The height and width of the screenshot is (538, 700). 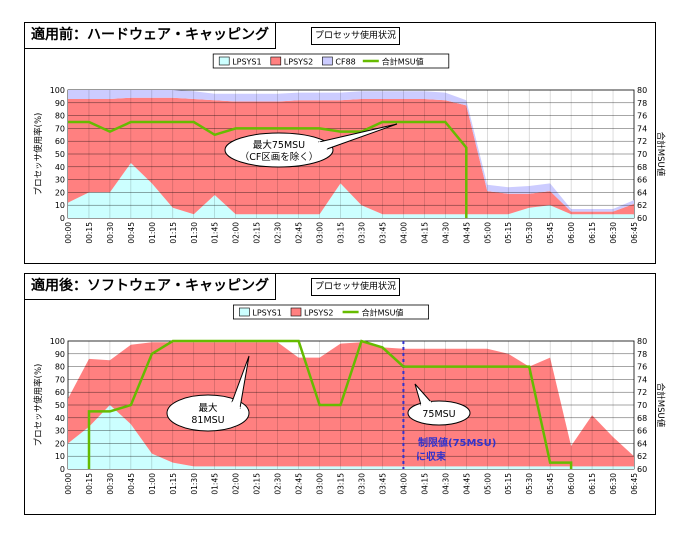 I want to click on x-tick-label: 04:00, so click(x=403, y=233).